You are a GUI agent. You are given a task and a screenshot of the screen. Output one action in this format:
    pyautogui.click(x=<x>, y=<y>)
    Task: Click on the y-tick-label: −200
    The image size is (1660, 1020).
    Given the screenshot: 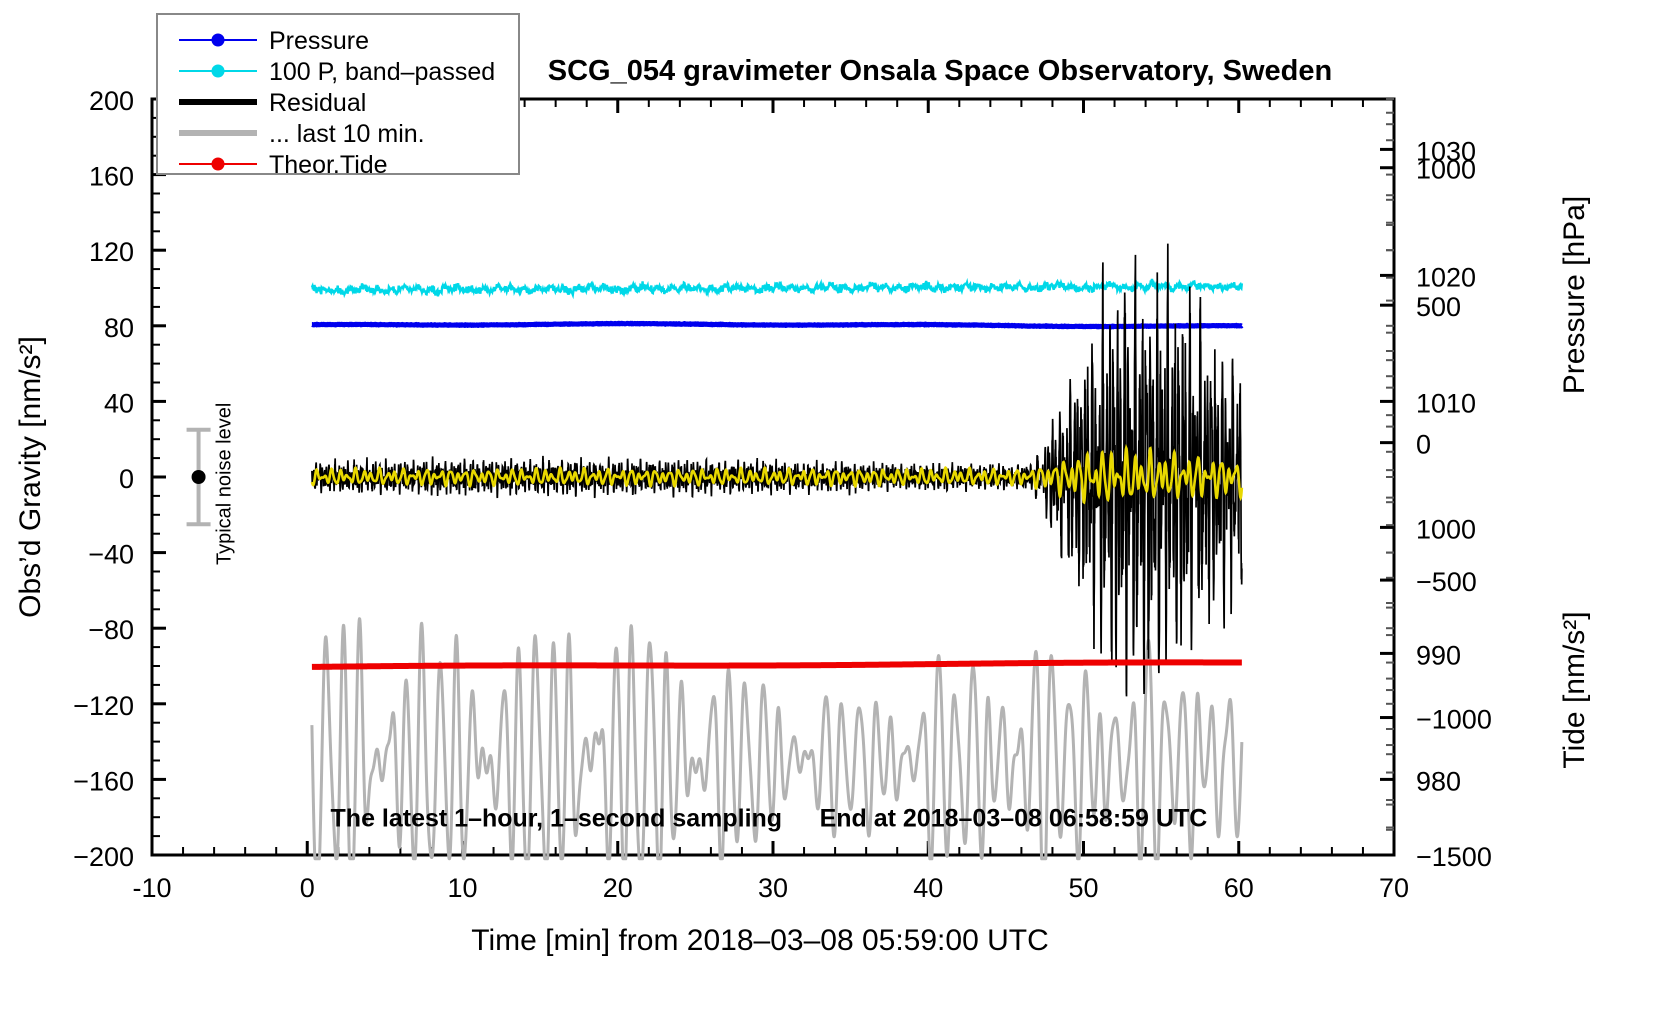 What is the action you would take?
    pyautogui.click(x=103, y=857)
    